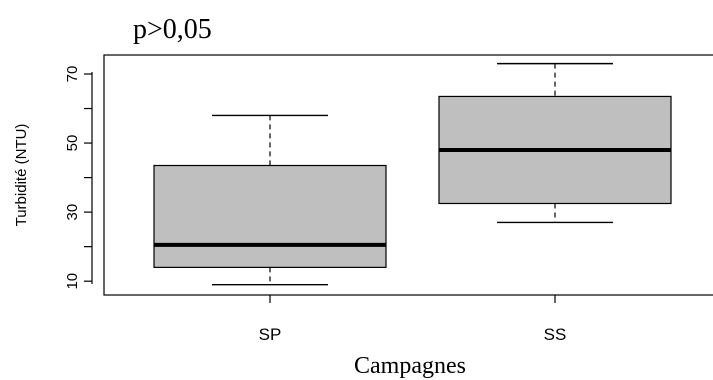  Describe the element at coordinates (270, 216) in the screenshot. I see `iqr-box` at that location.